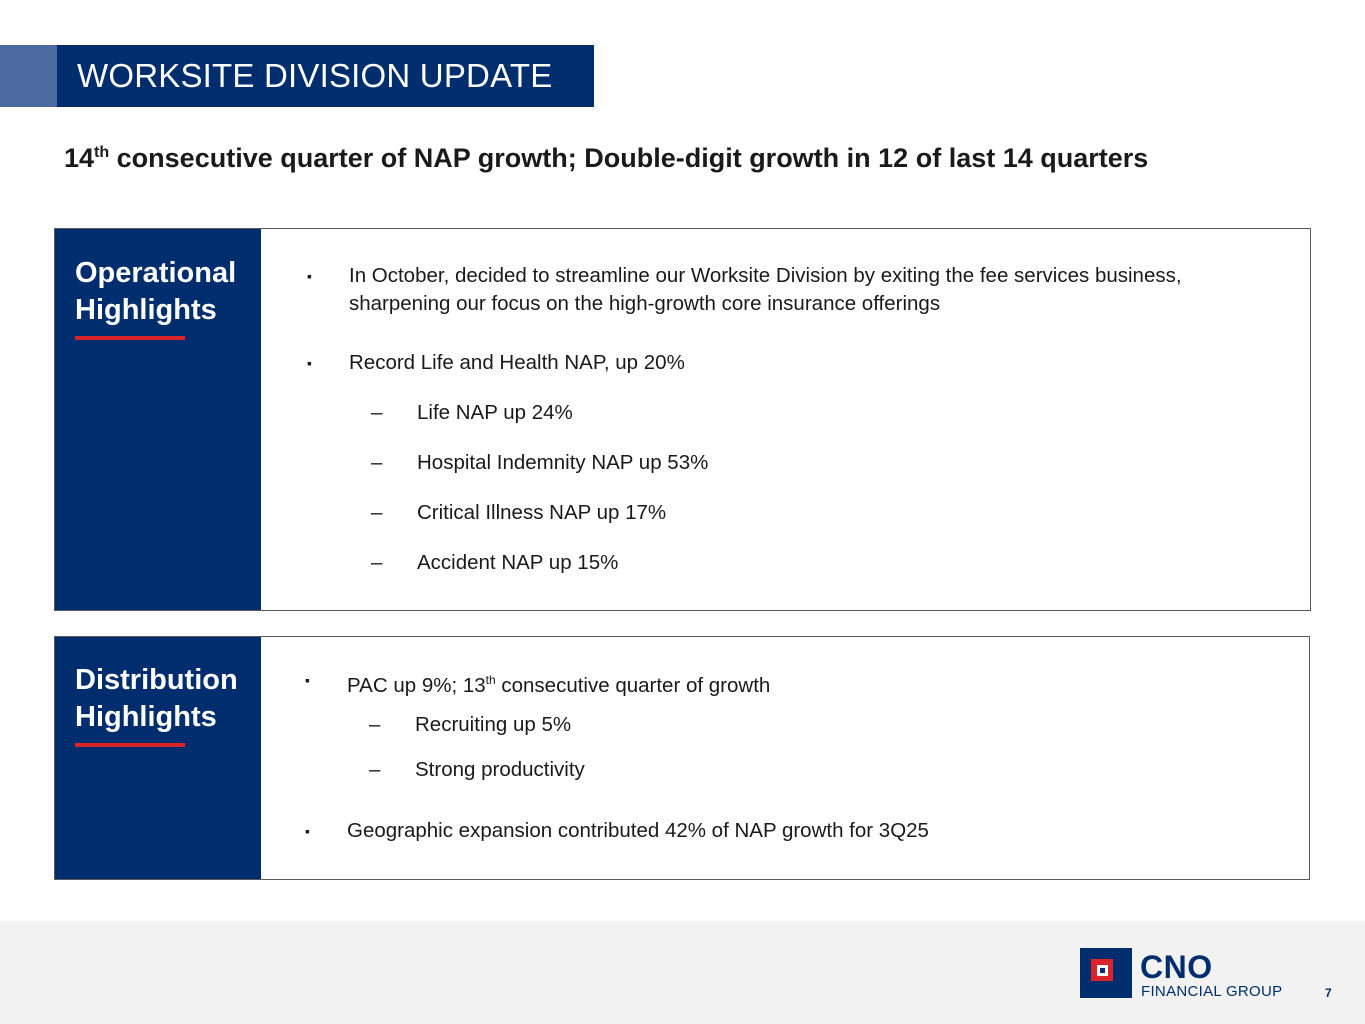 The height and width of the screenshot is (1024, 1365). Describe the element at coordinates (1212, 991) in the screenshot. I see `logo-tagline: FINANCIAL GROUP` at that location.